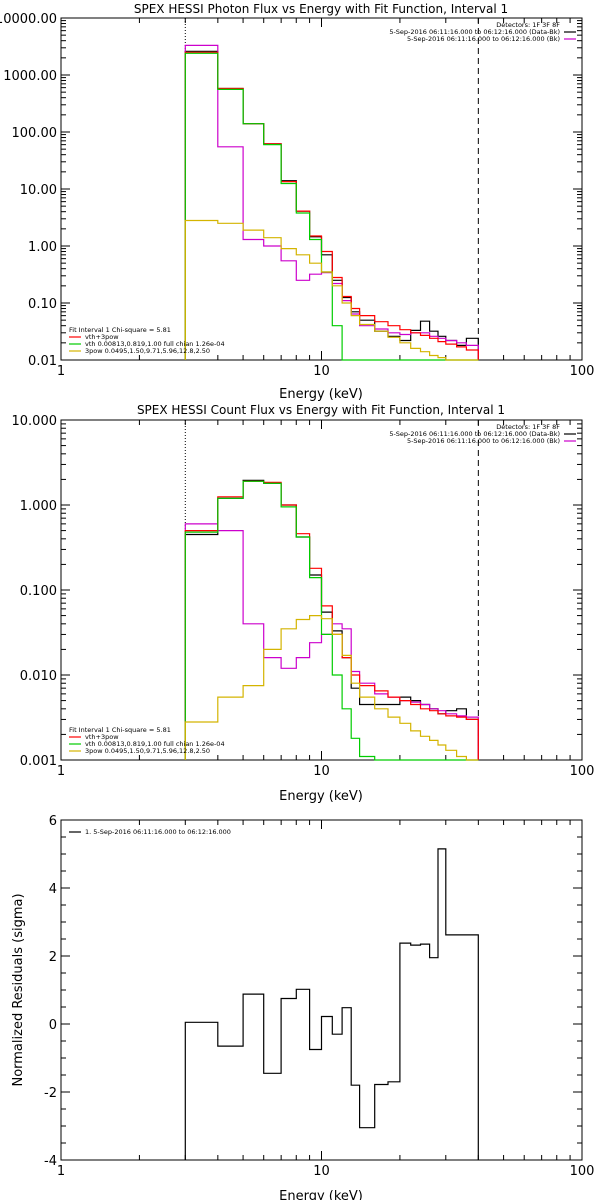 The width and height of the screenshot is (600, 1200). I want to click on y-tick-label: 2, so click(53, 957).